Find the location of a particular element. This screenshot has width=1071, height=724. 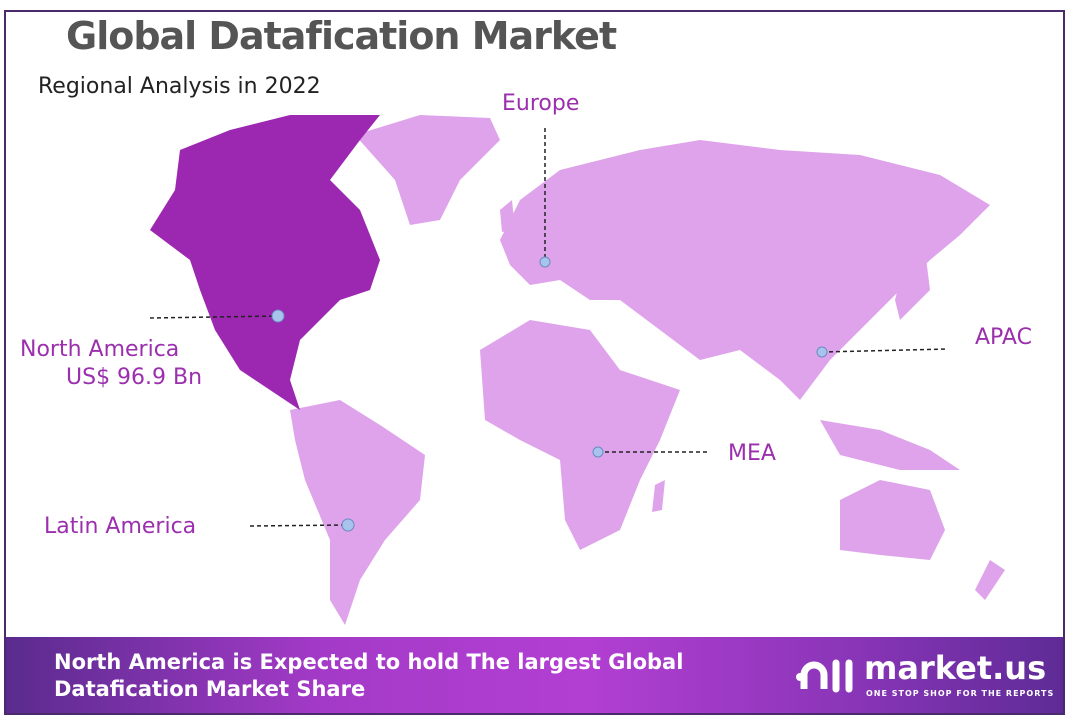

marker-north-america is located at coordinates (278, 316).